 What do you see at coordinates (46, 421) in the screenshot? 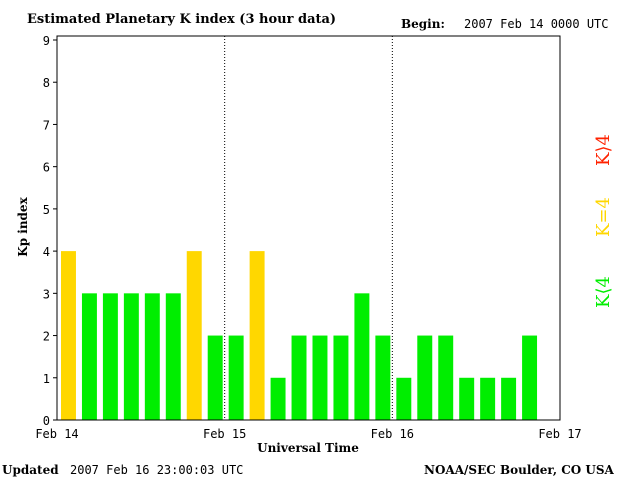
I see `y-tick-label: 0` at bounding box center [46, 421].